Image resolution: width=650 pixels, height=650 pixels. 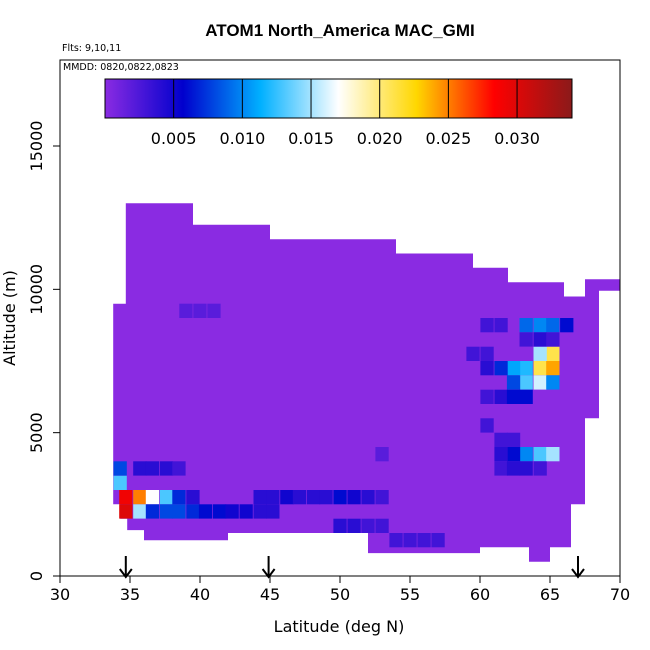 What do you see at coordinates (43, 351) in the screenshot?
I see `y-axis: 0 5000 10000 15000` at bounding box center [43, 351].